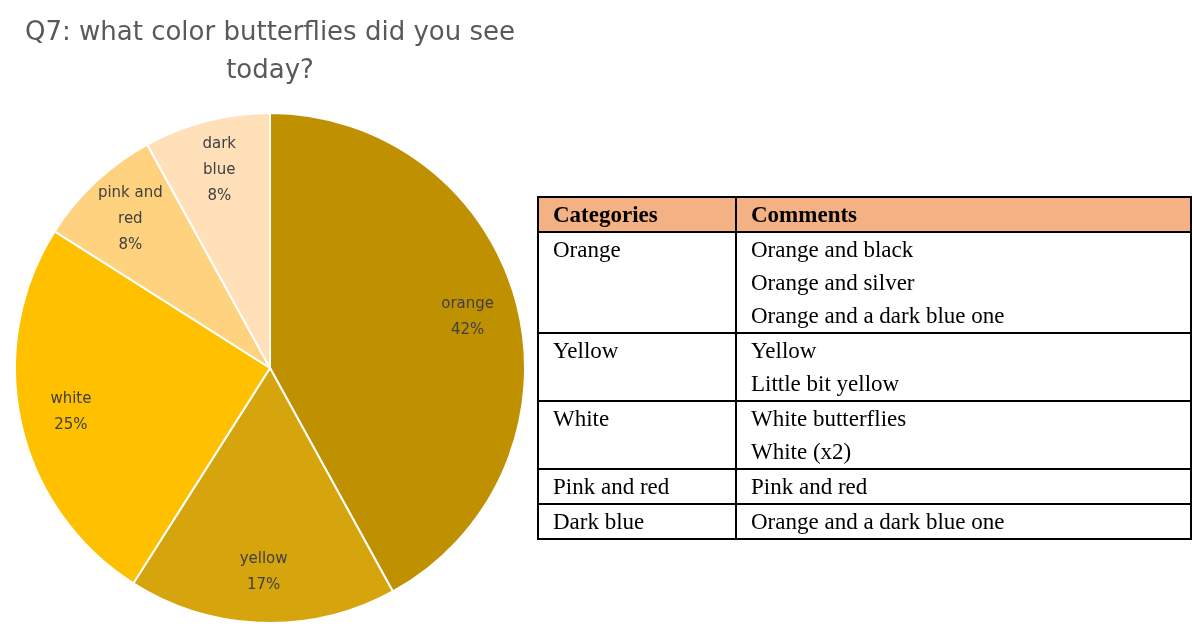 Image resolution: width=1192 pixels, height=626 pixels. I want to click on text: Orange and black Orange and silver Orange and a dark blue one, so click(878, 282).